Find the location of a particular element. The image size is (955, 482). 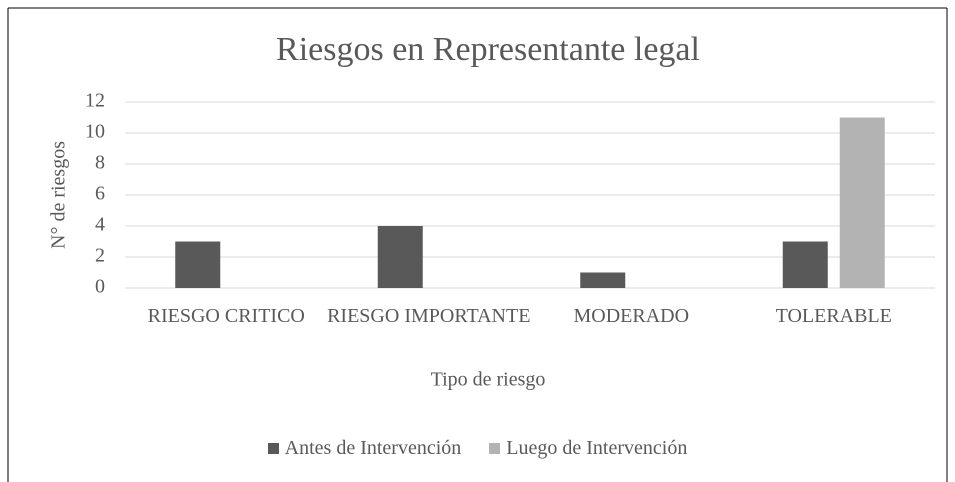

y-tick-label: 6 is located at coordinates (100, 194).